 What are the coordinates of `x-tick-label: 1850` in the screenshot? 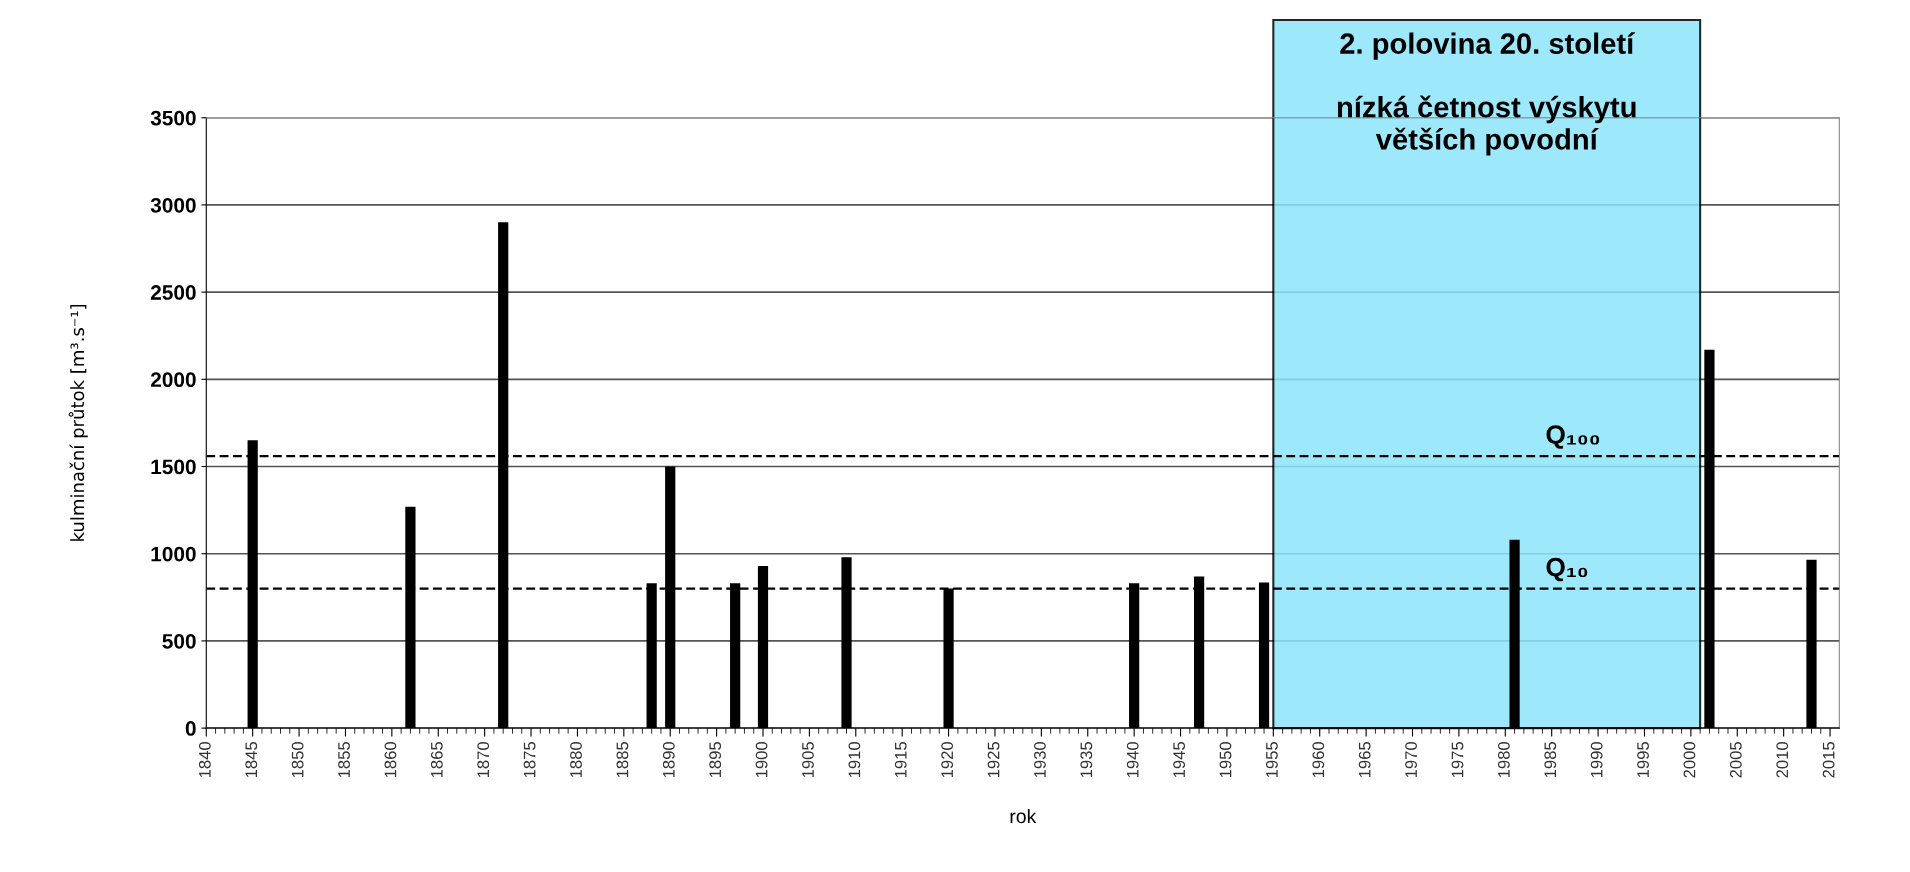 It's located at (297, 759).